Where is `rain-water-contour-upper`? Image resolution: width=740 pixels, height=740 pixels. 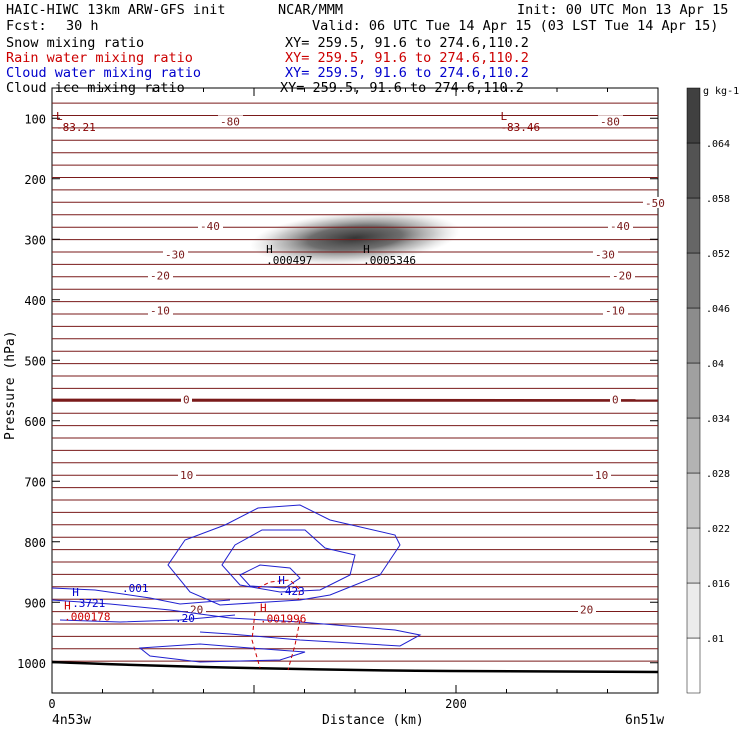
rain-water-contour-upper is located at coordinates (279, 590).